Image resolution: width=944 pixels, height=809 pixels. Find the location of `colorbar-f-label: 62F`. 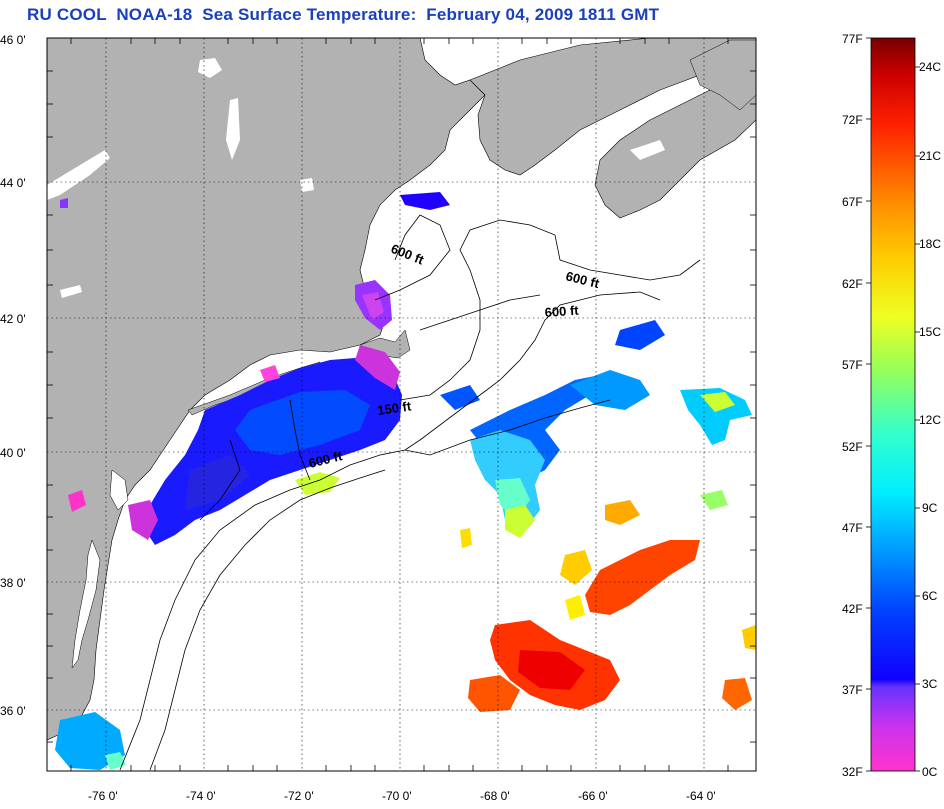

colorbar-f-label: 62F is located at coordinates (852, 284).